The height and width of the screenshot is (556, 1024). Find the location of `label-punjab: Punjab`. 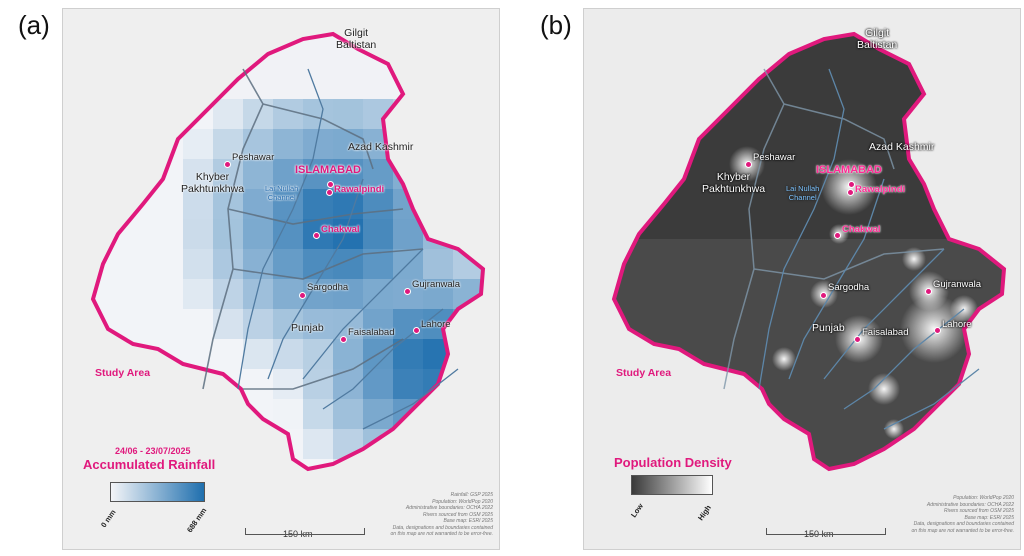

label-punjab: Punjab is located at coordinates (307, 328).